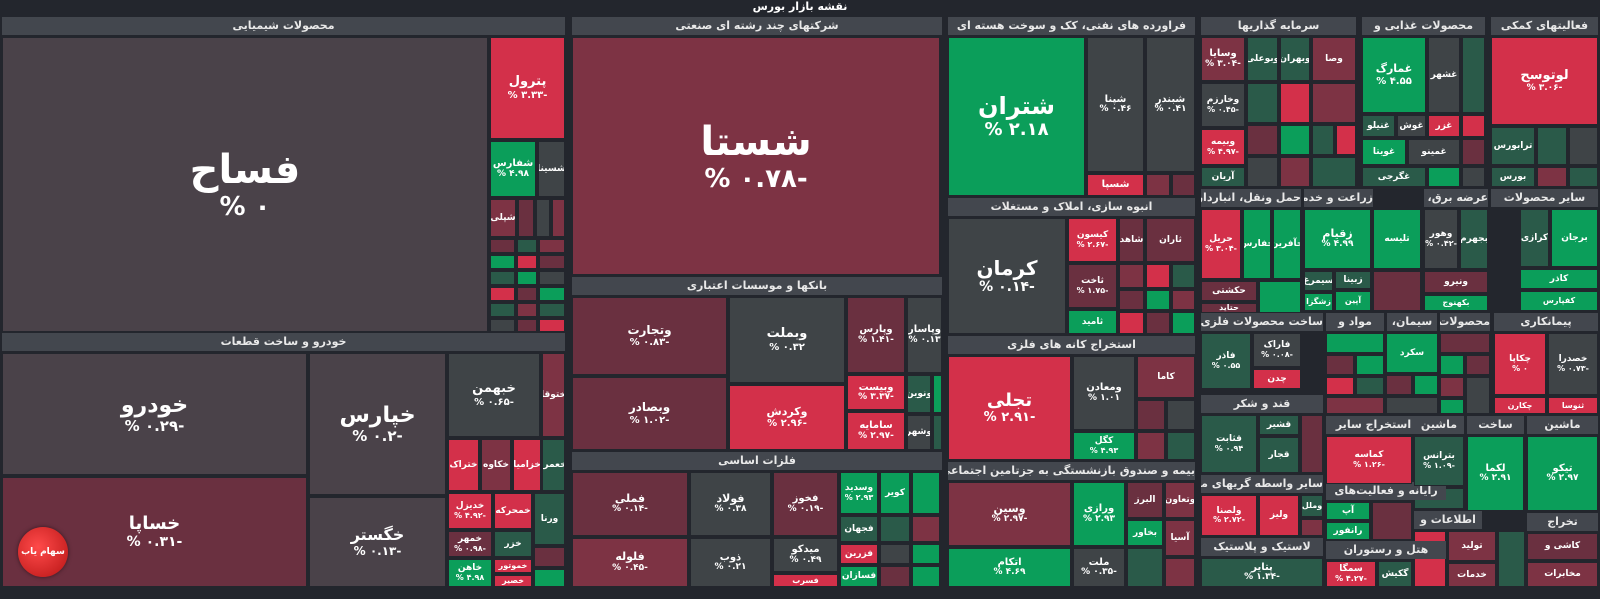 The image size is (1600, 599). What do you see at coordinates (1279, 515) in the screenshot?
I see `stock-tile: ولیز` at bounding box center [1279, 515].